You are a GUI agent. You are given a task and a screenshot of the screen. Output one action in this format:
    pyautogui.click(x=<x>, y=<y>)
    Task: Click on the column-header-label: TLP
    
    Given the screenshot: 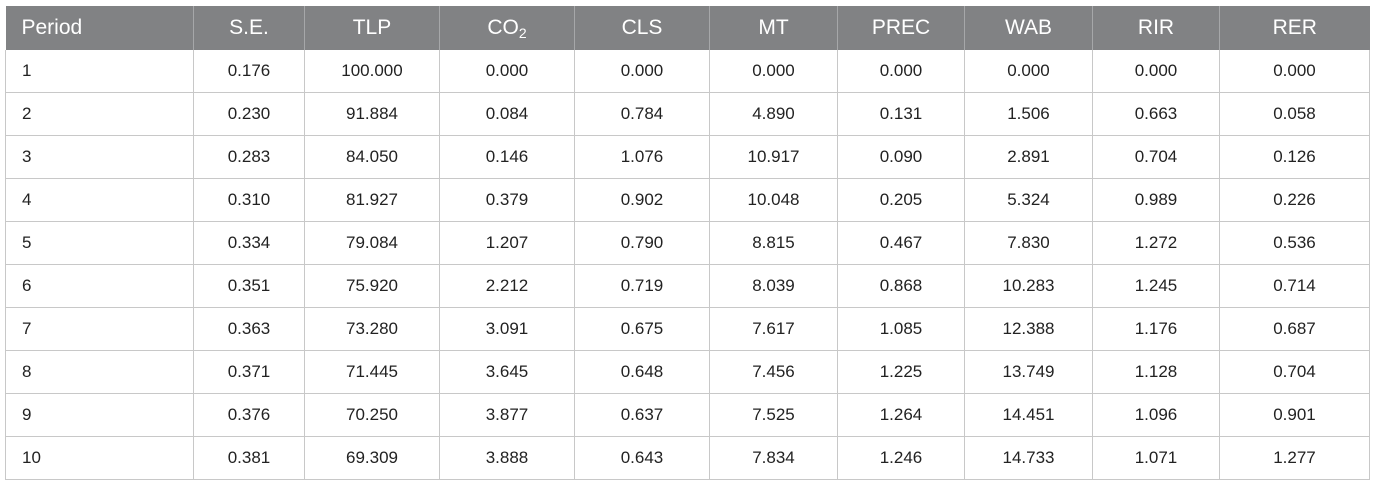 What is the action you would take?
    pyautogui.click(x=372, y=27)
    